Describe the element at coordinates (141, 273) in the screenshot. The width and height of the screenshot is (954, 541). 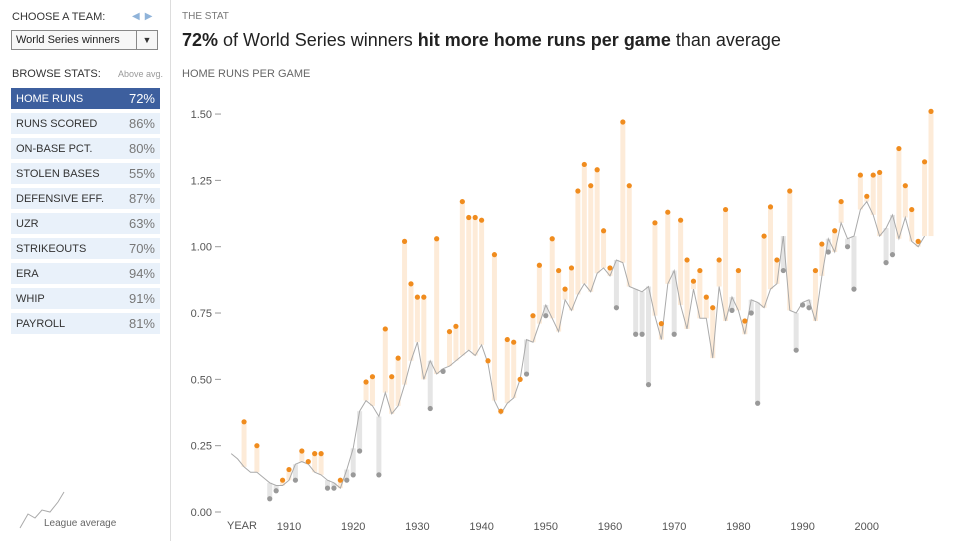
I see `stat-pct: 94%` at that location.